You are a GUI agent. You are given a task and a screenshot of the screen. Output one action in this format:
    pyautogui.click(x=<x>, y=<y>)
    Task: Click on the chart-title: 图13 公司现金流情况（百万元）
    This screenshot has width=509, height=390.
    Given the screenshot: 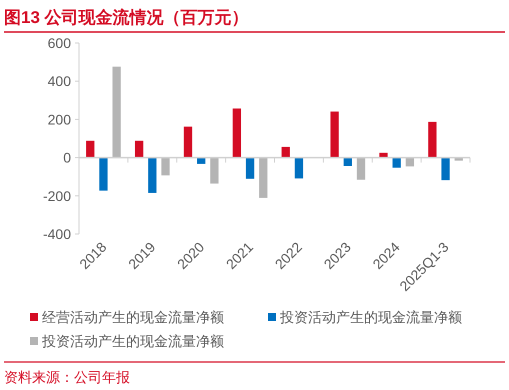 What is the action you would take?
    pyautogui.click(x=126, y=17)
    